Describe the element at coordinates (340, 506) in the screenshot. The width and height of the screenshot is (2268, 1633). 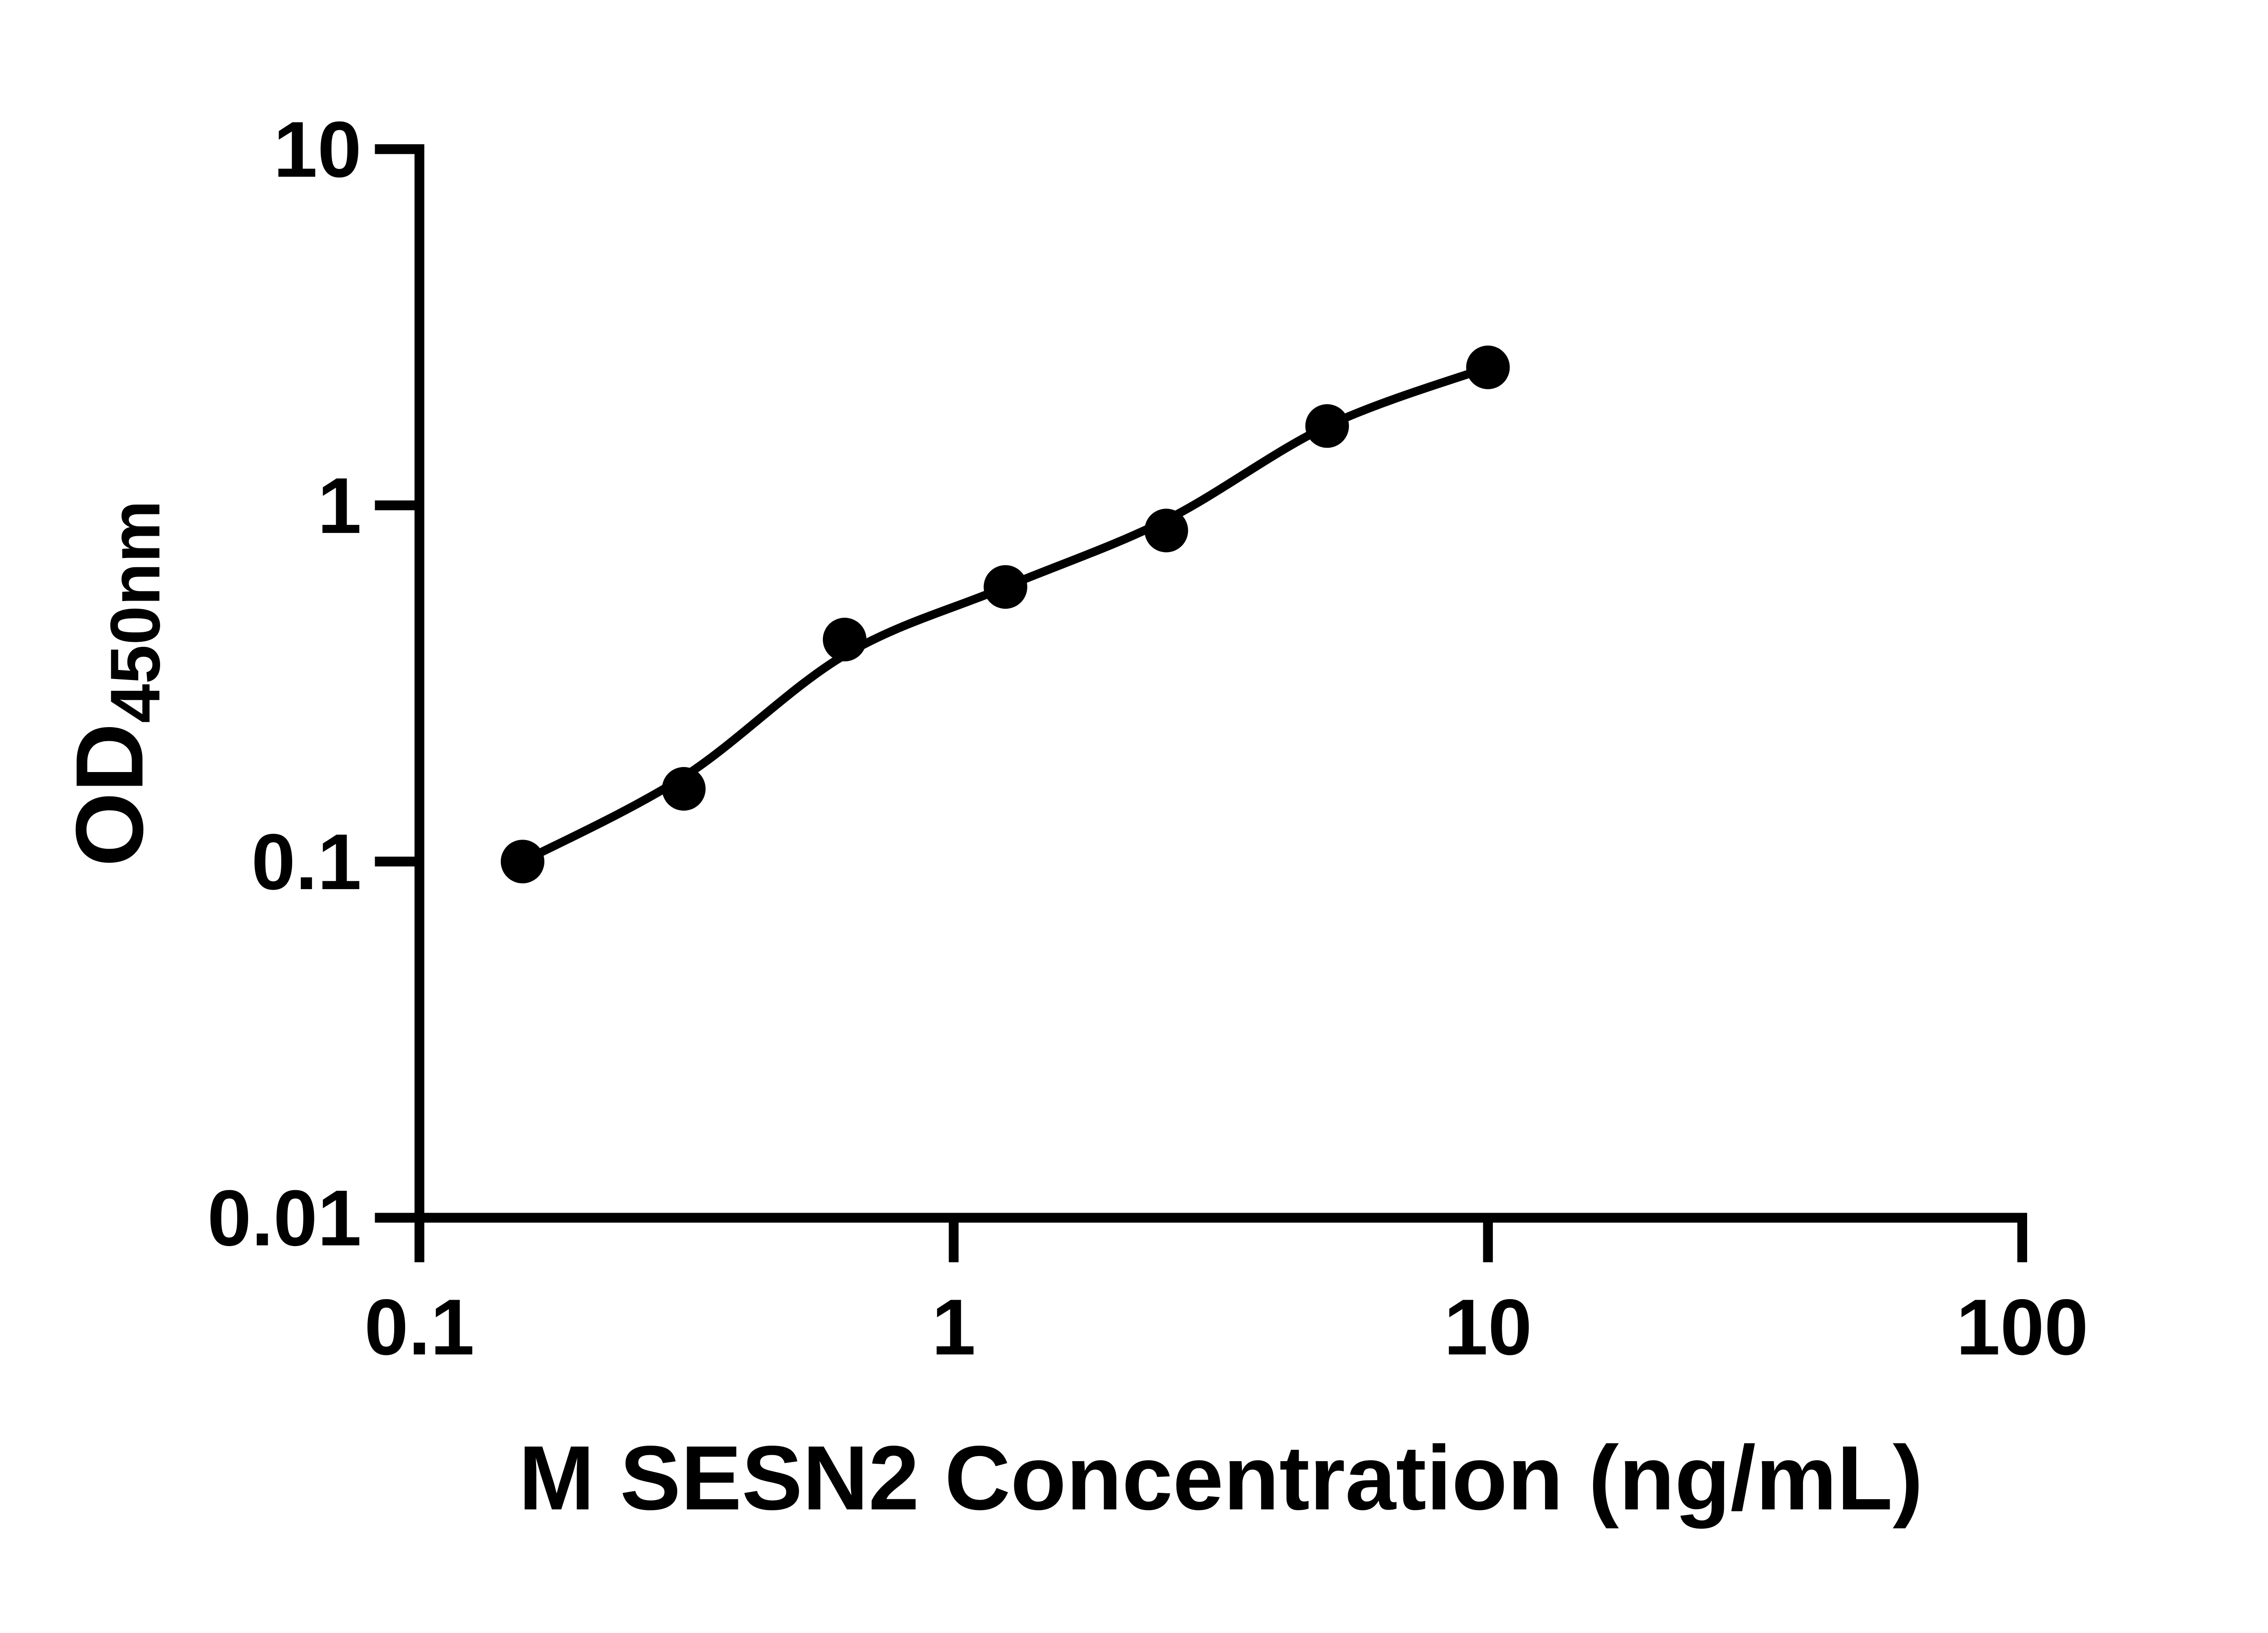
I see `y-tick-label: 1` at that location.